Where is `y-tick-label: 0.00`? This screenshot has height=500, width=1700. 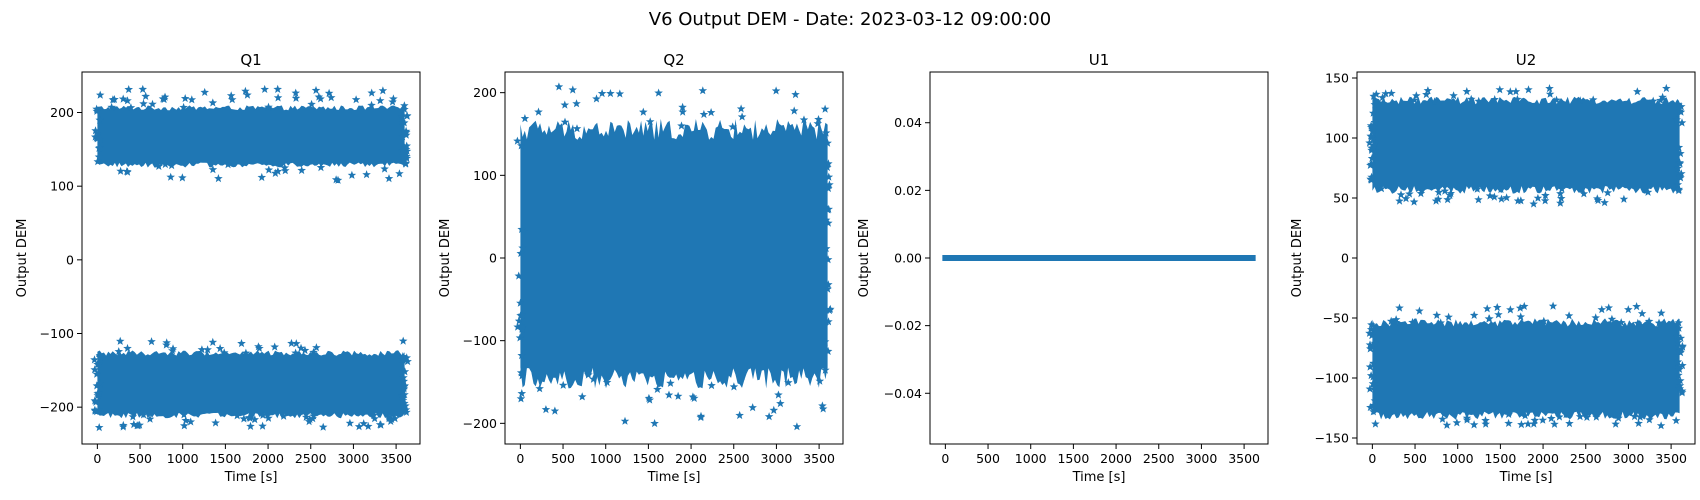
y-tick-label: 0.00 is located at coordinates (908, 258).